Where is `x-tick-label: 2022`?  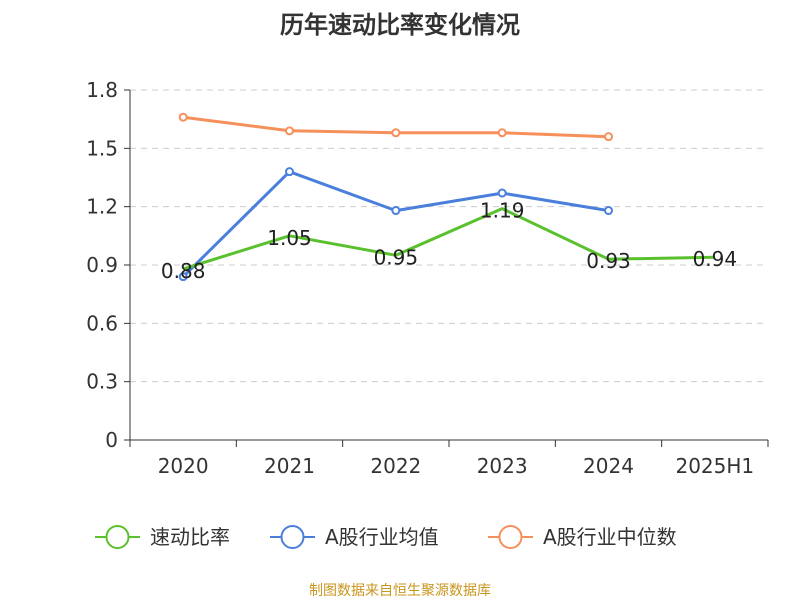 x-tick-label: 2022 is located at coordinates (395, 466).